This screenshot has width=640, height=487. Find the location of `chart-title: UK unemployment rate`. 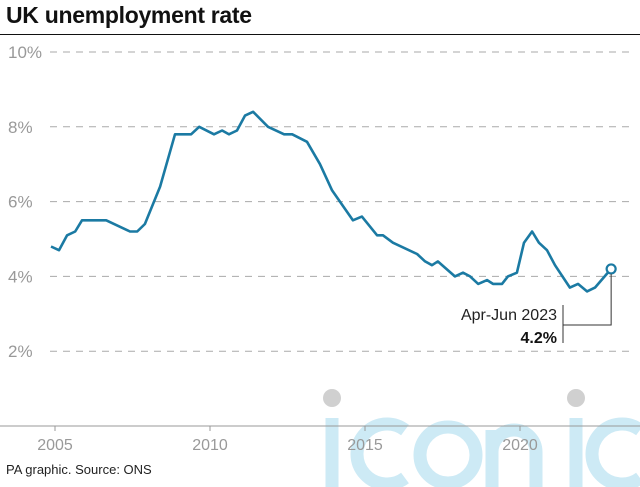

chart-title: UK unemployment rate is located at coordinates (129, 15).